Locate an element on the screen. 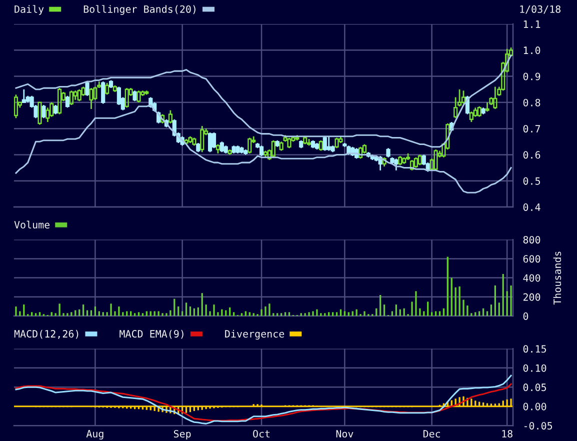 This screenshot has height=441, width=577. y-tick-label: 0.05 is located at coordinates (534, 388).